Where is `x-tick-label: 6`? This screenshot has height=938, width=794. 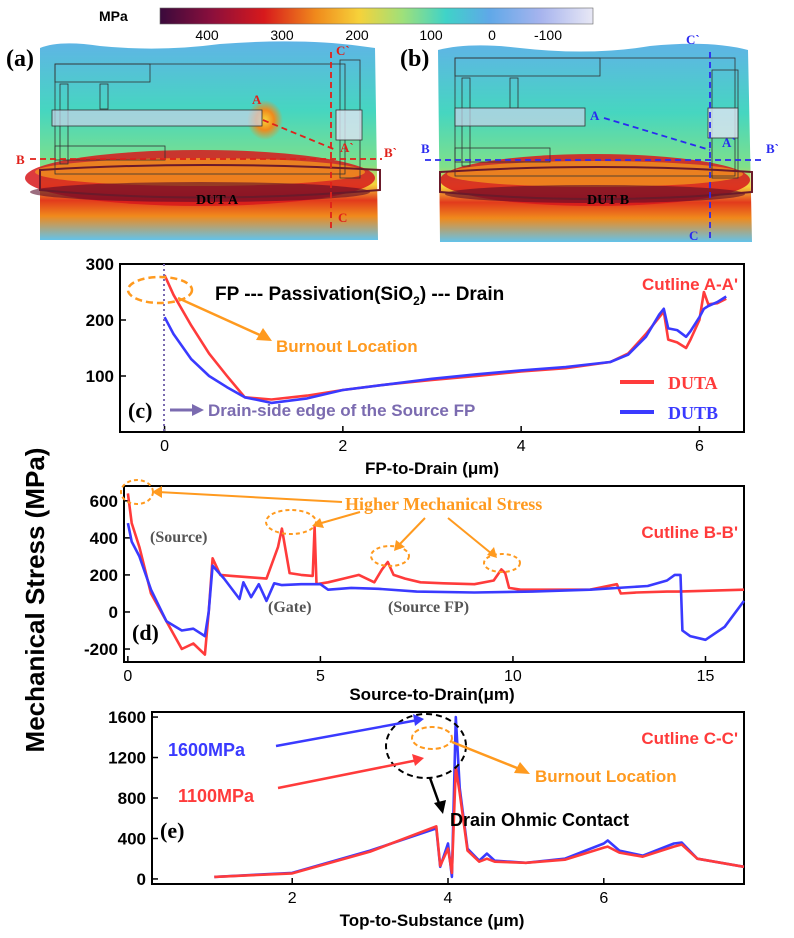 x-tick-label: 6 is located at coordinates (699, 446).